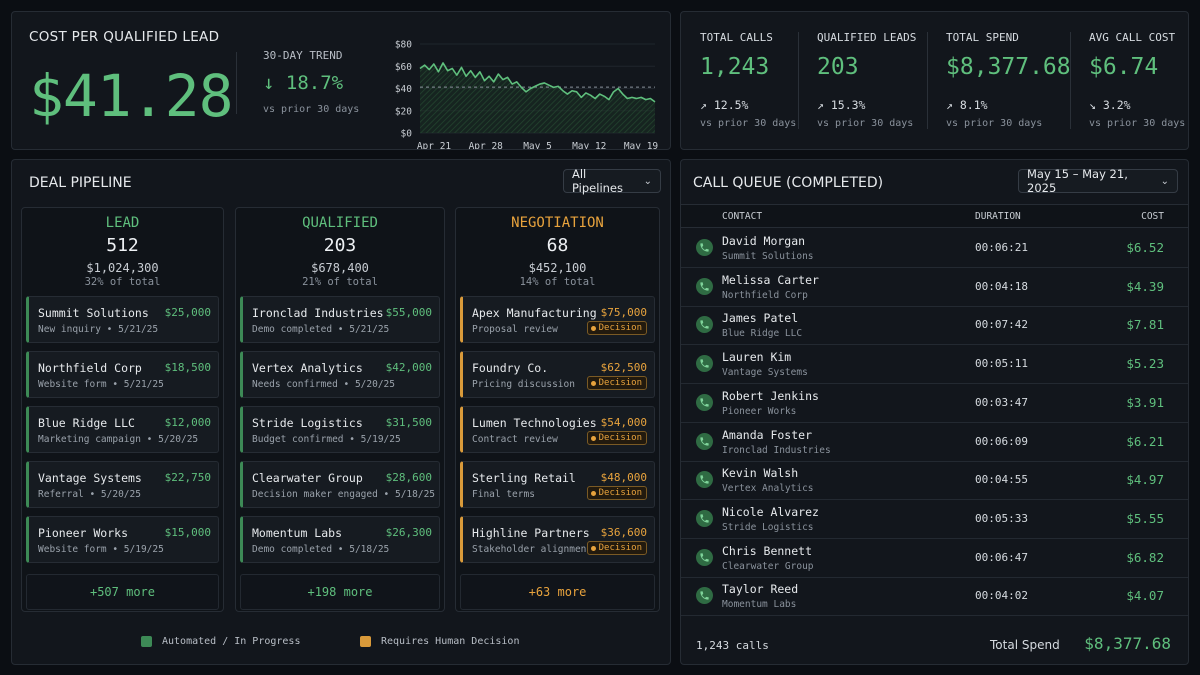 The width and height of the screenshot is (1200, 675). Describe the element at coordinates (768, 256) in the screenshot. I see `contact-company: Summit Solutions` at that location.